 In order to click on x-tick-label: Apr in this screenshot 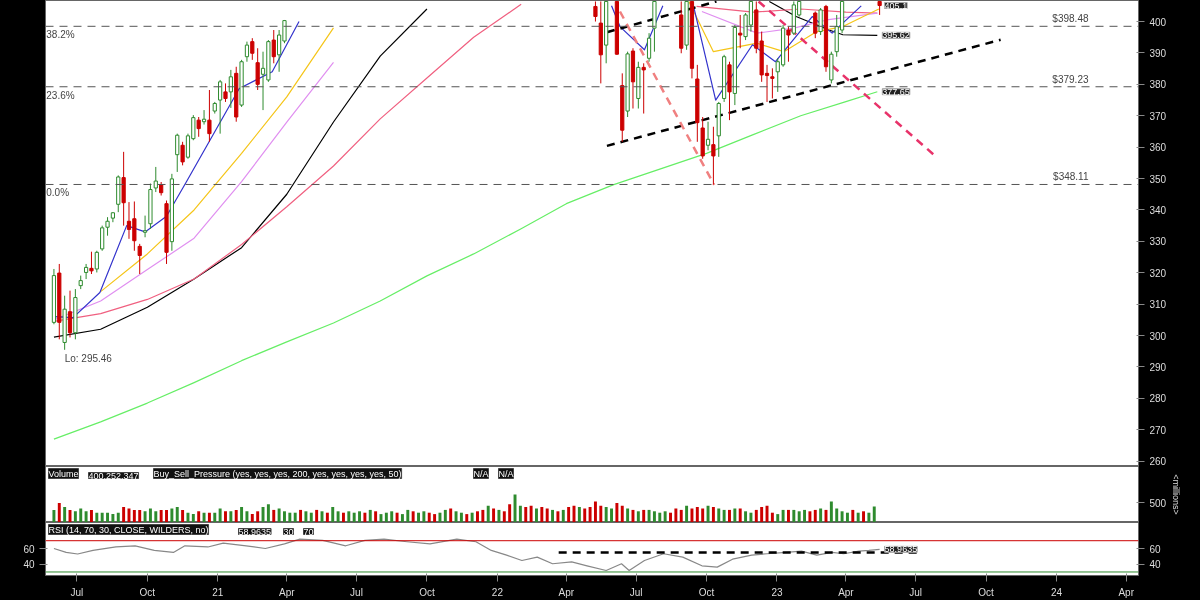, I will do `click(287, 592)`.